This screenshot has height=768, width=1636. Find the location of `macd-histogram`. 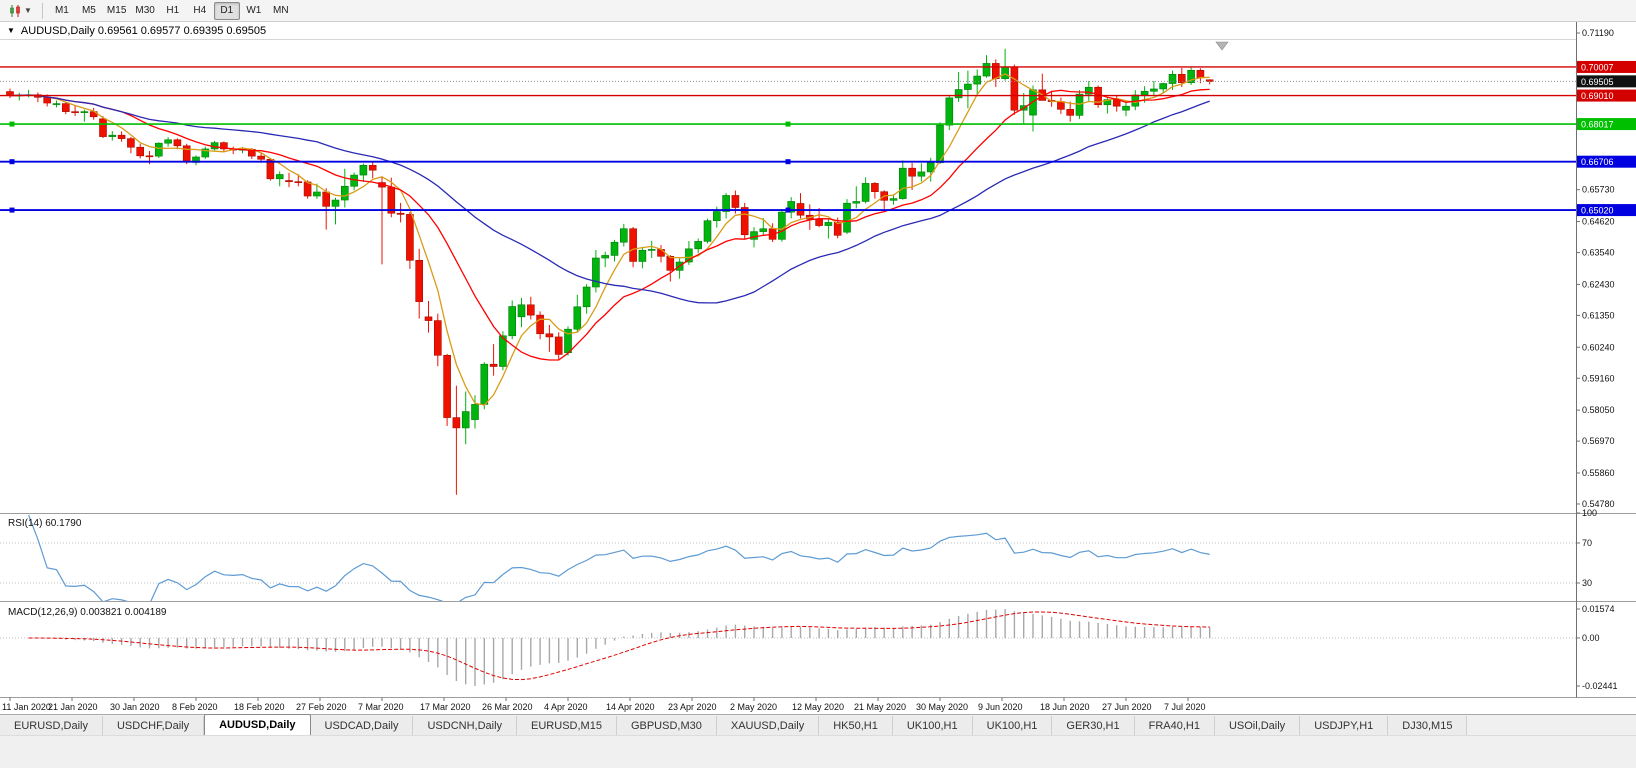

macd-histogram is located at coordinates (614, 647).